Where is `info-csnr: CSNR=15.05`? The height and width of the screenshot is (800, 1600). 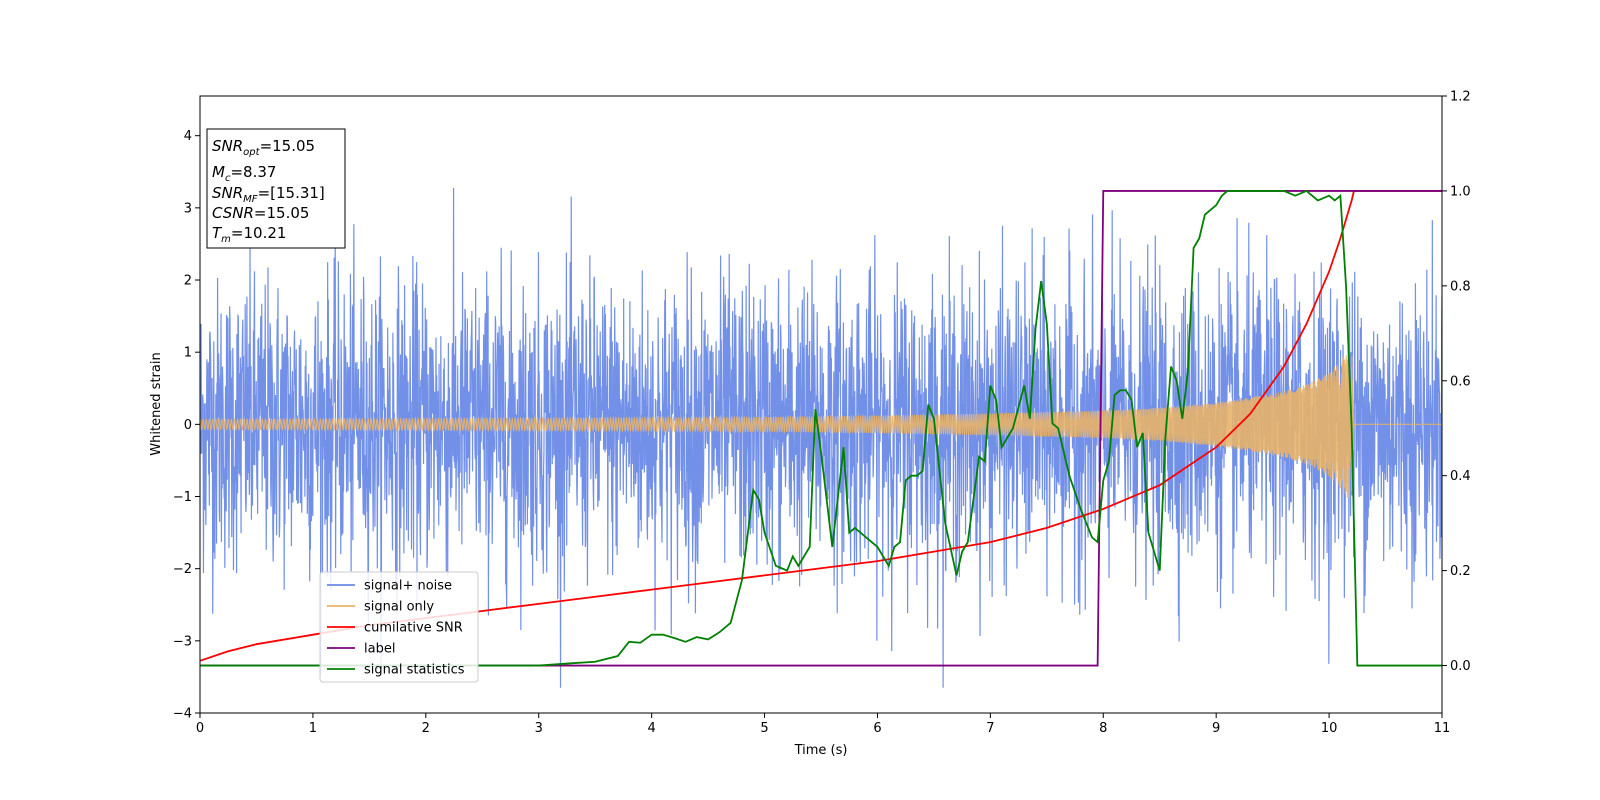
info-csnr: CSNR=15.05 is located at coordinates (260, 213).